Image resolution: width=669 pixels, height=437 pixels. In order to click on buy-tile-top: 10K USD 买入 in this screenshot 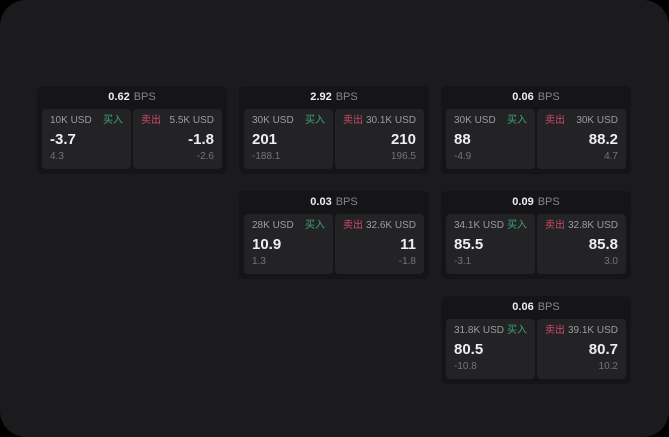, I will do `click(86, 121)`.